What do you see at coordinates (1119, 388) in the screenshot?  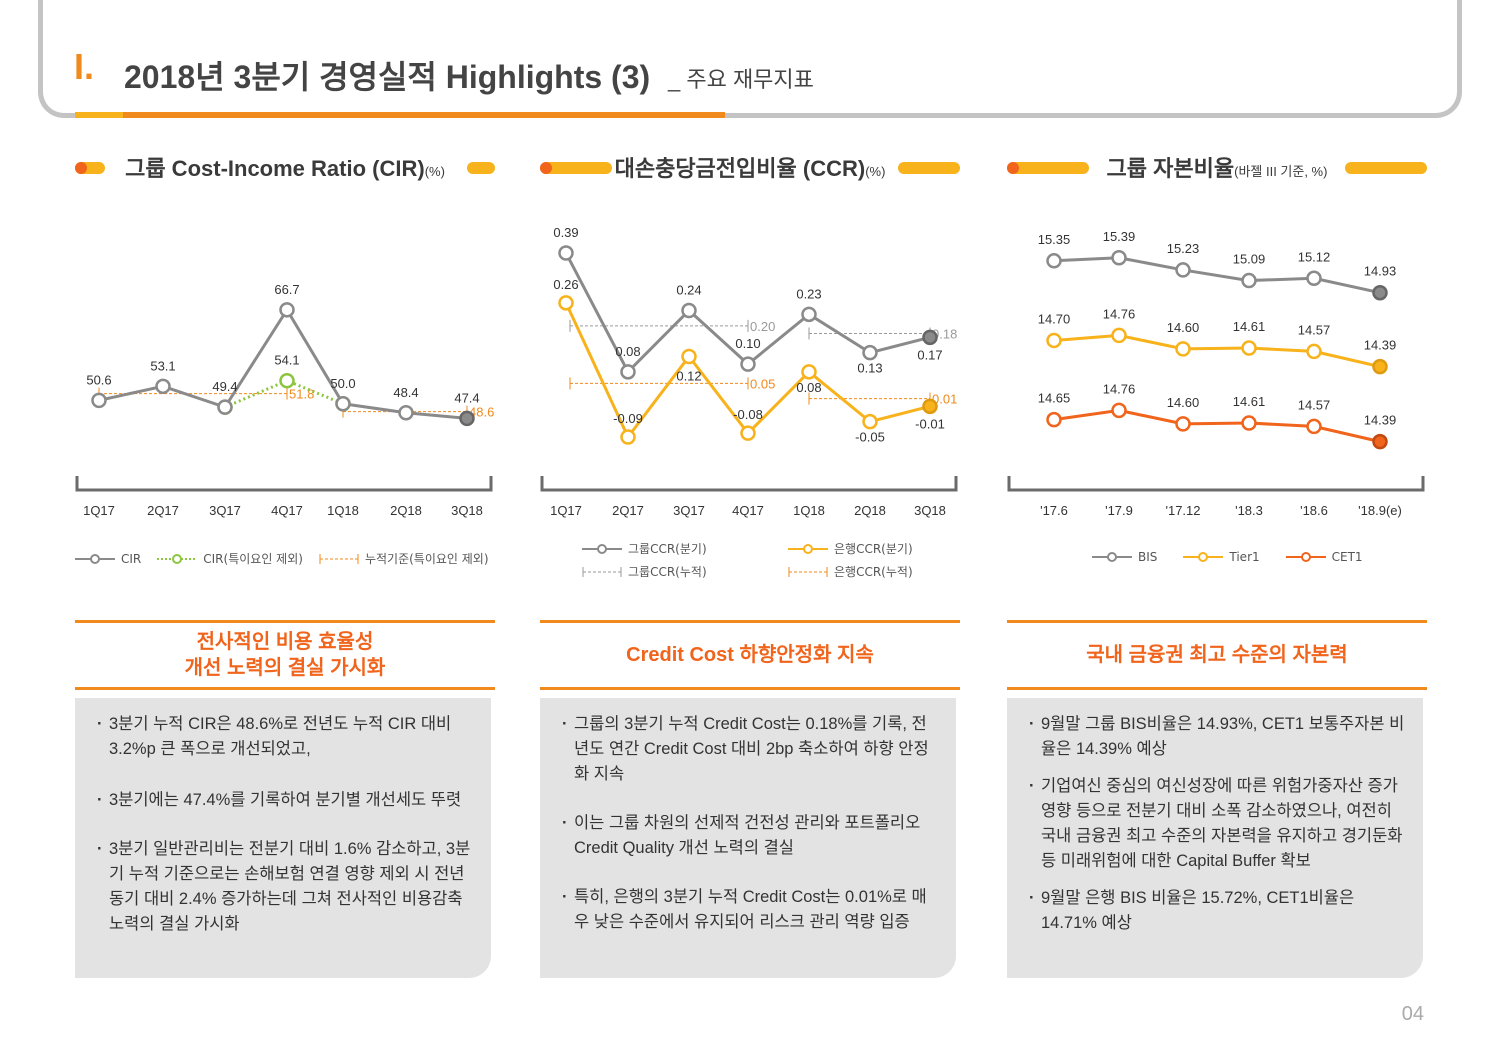 I see `data-label: 14.76` at bounding box center [1119, 388].